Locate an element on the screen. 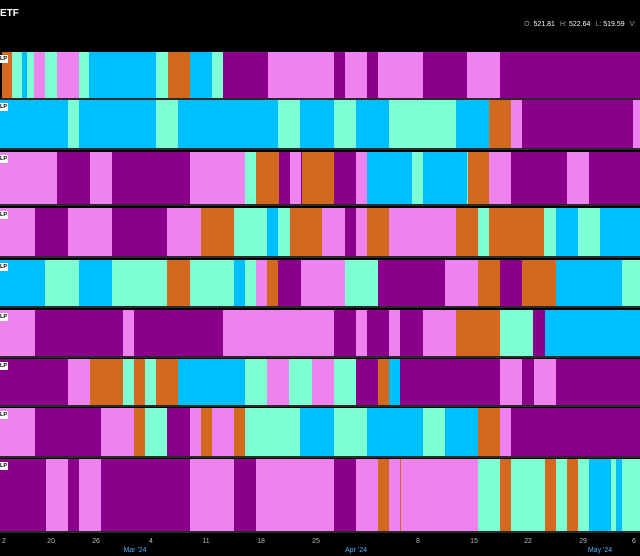 The height and width of the screenshot is (556, 640). axis-tick-label: 18 is located at coordinates (261, 541).